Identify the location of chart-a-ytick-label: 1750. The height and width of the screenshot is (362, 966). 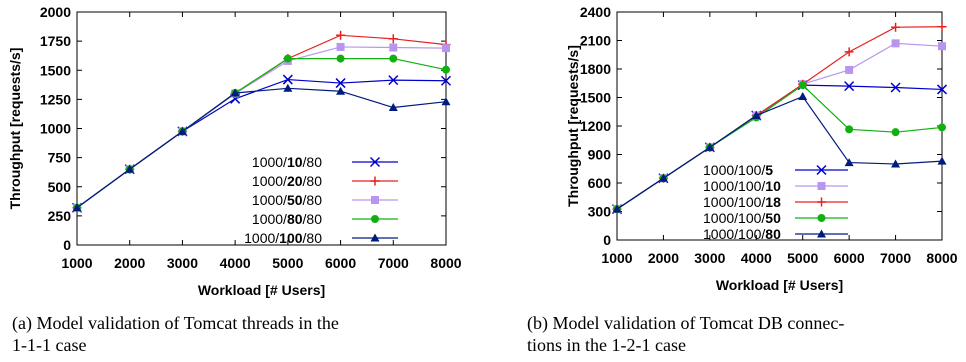
(55, 41).